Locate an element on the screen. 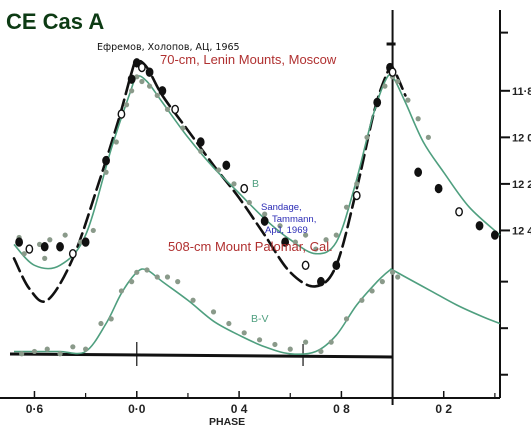 The image size is (531, 427). x-tick-label: 0 2 is located at coordinates (443, 409).